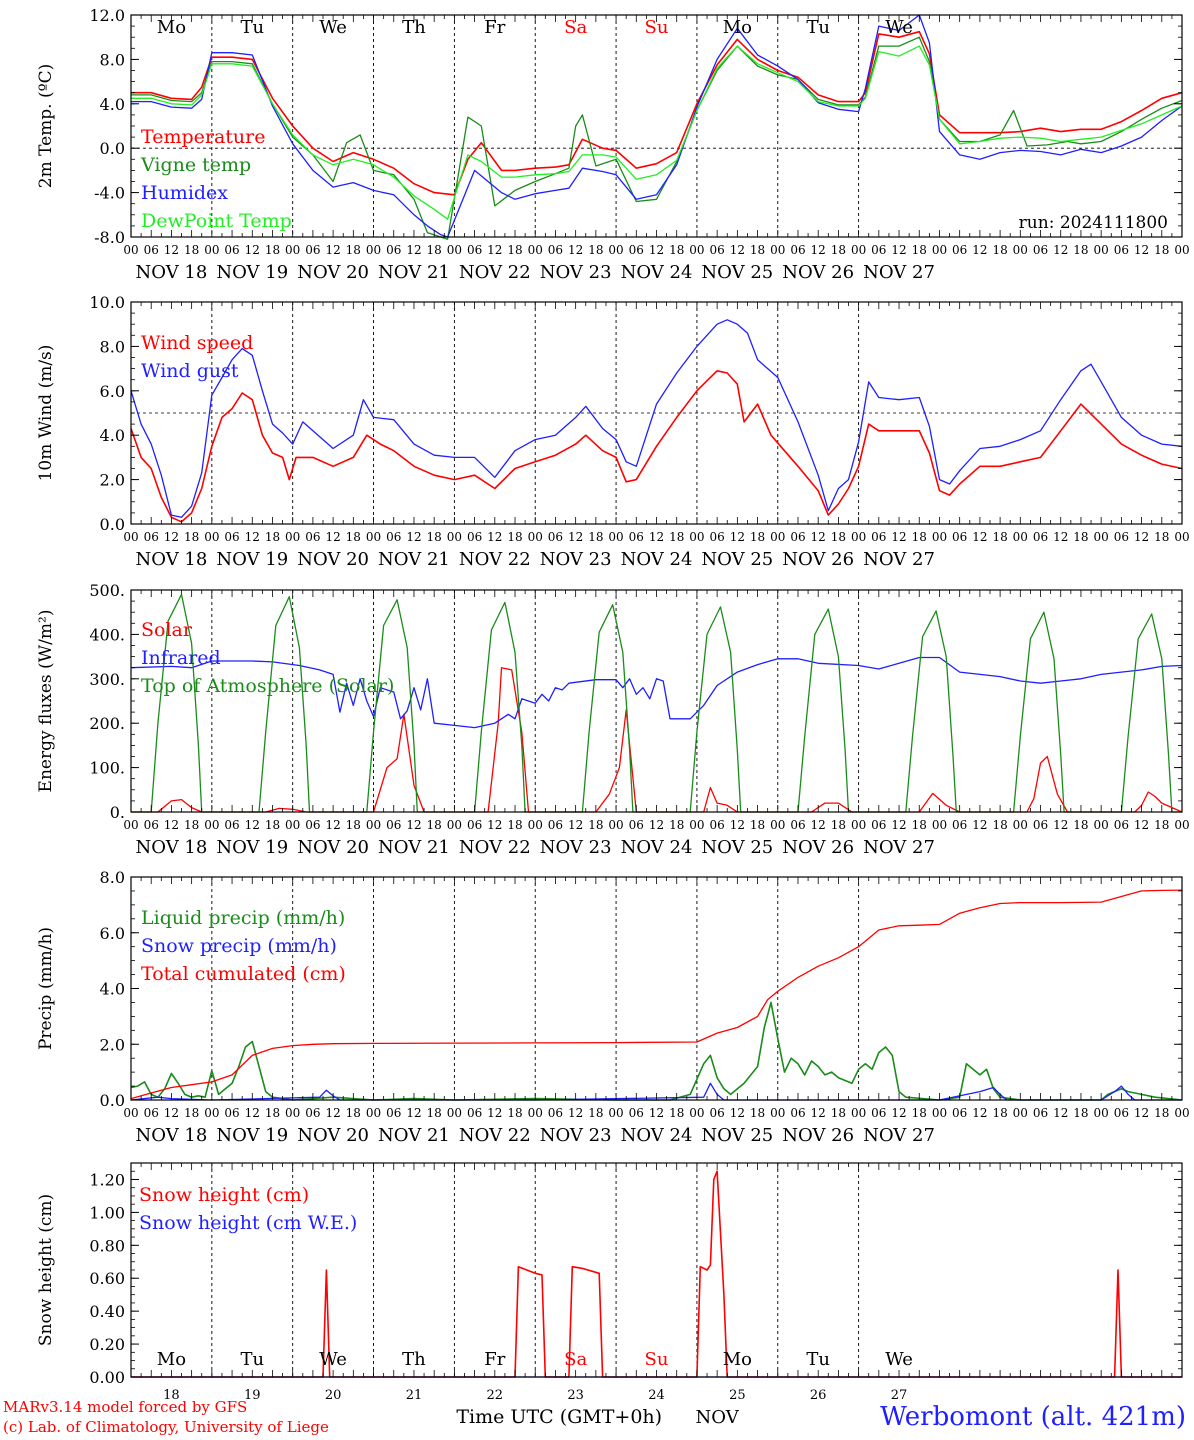 The height and width of the screenshot is (1440, 1194). Describe the element at coordinates (248, 1223) in the screenshot. I see `legend-entry: Snow height (cm W.E.)` at that location.